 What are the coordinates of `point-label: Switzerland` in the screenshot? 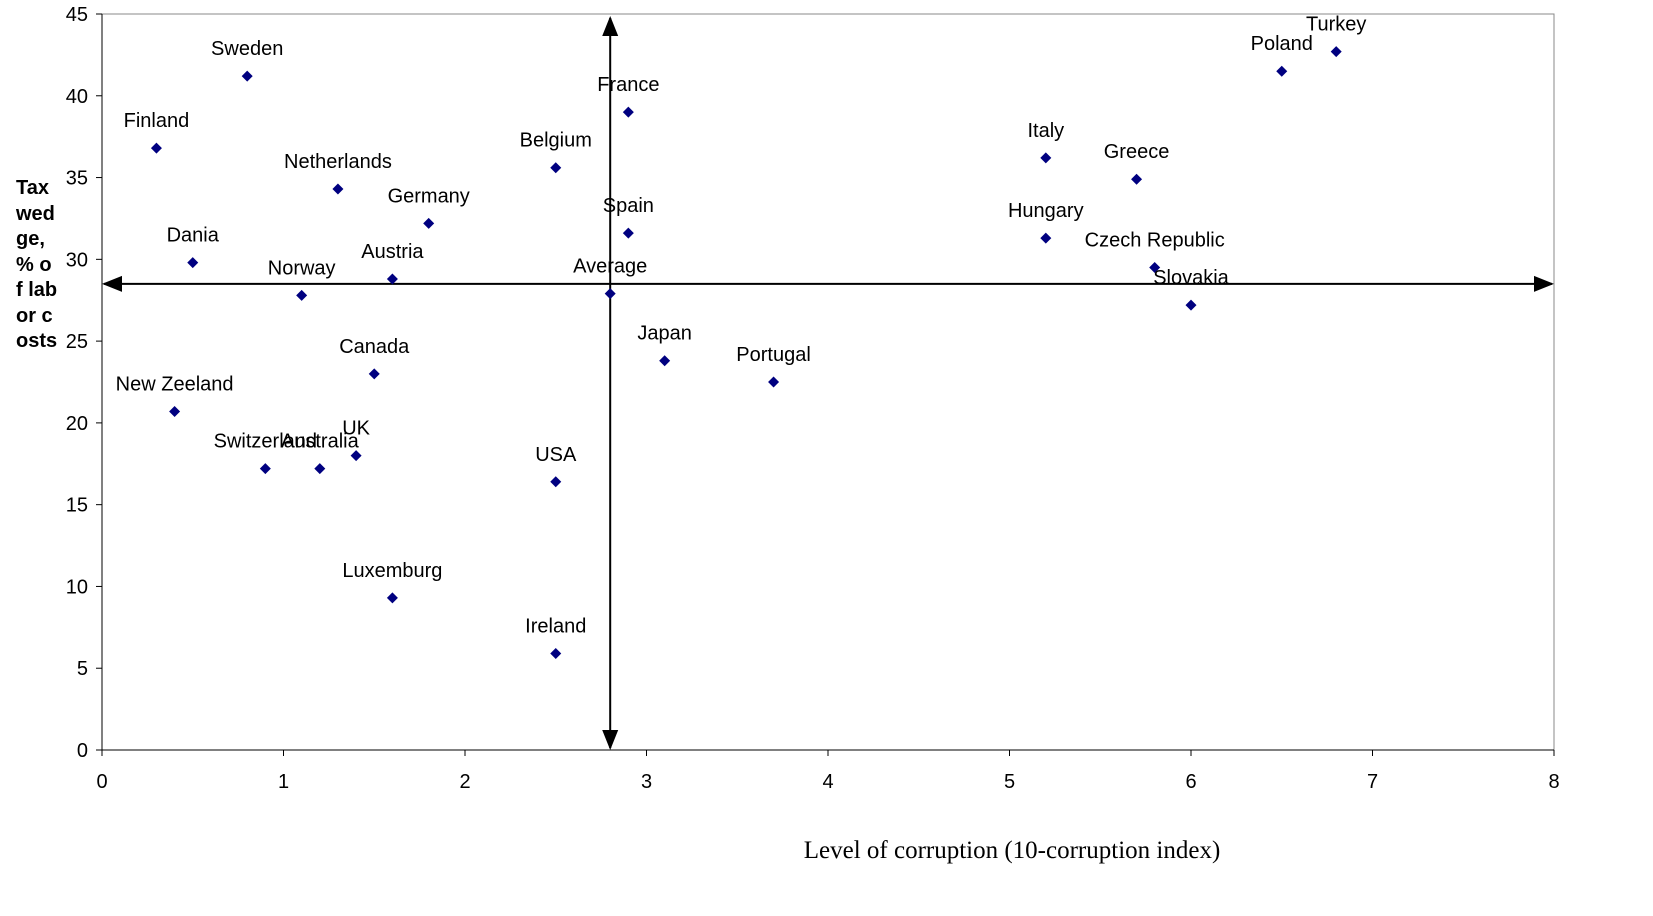 It's located at (265, 442).